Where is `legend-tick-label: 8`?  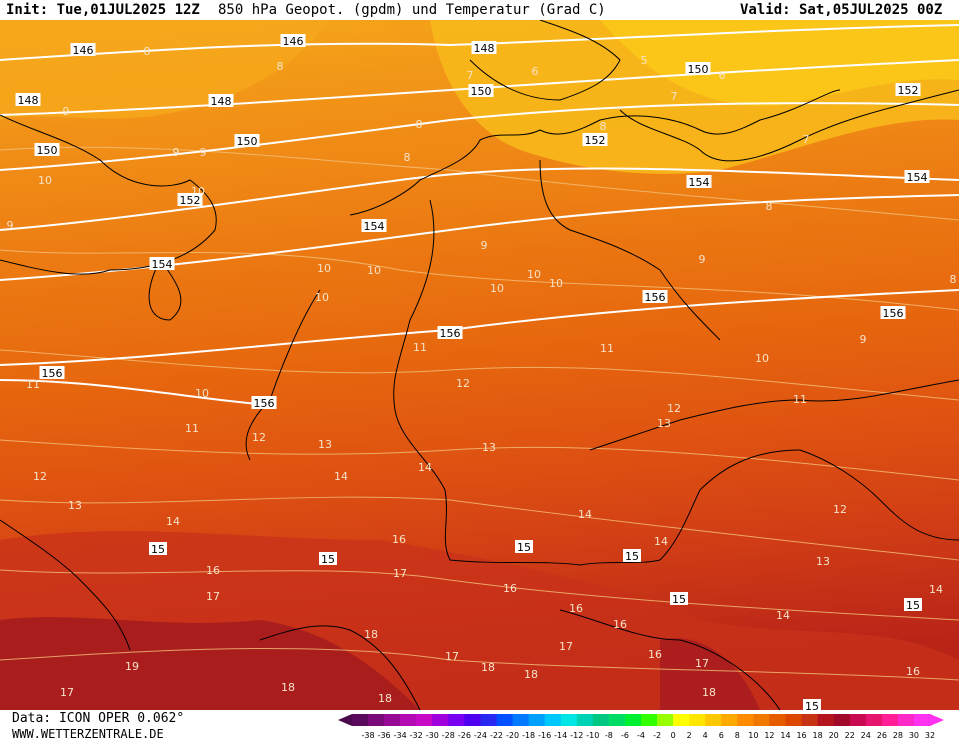 legend-tick-label: 8 is located at coordinates (737, 735).